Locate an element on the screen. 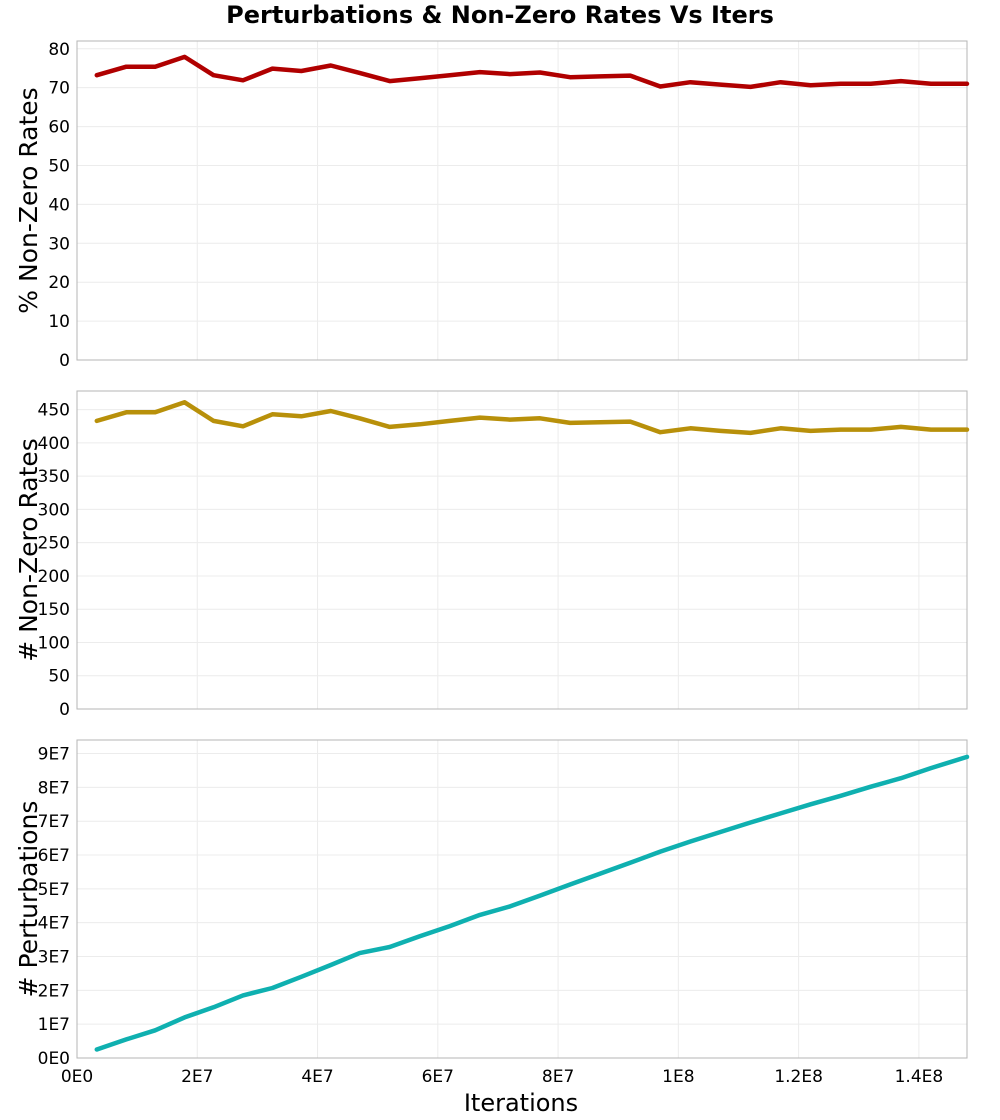 This screenshot has height=1120, width=1000. y-tick-label-2-3: 150 is located at coordinates (54, 610).